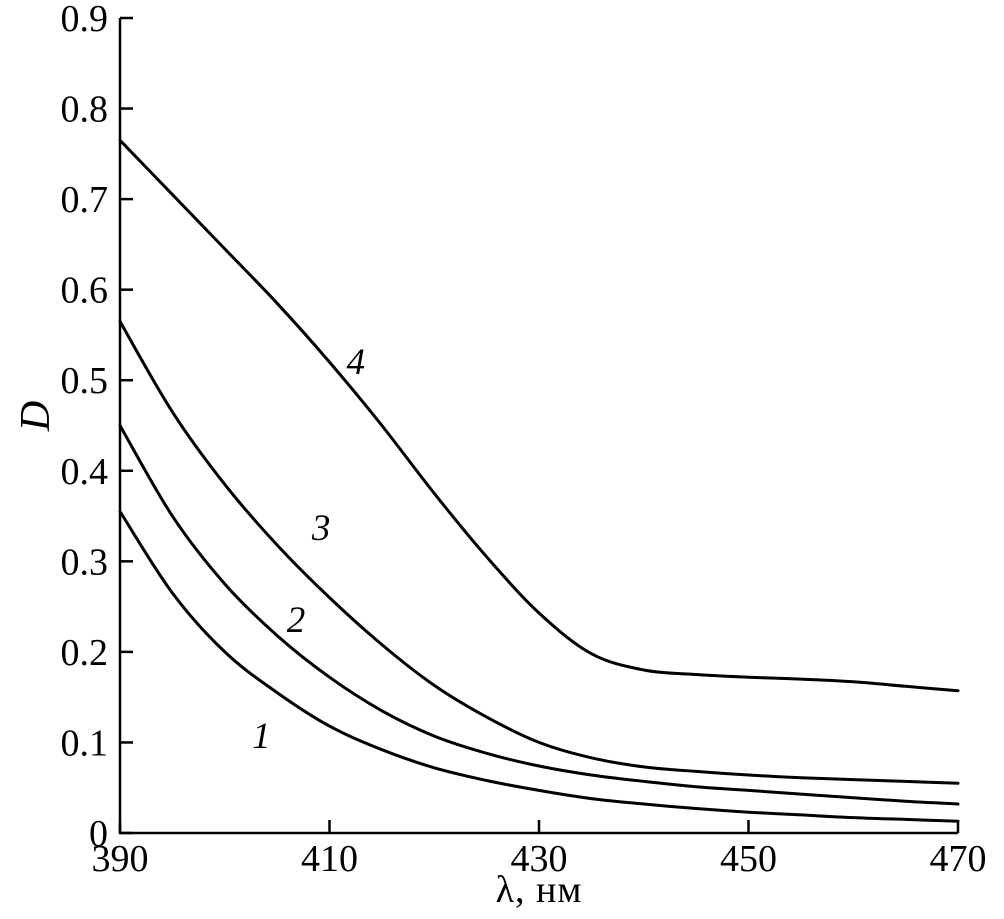  I want to click on y-tick-label: 0, so click(98, 834).